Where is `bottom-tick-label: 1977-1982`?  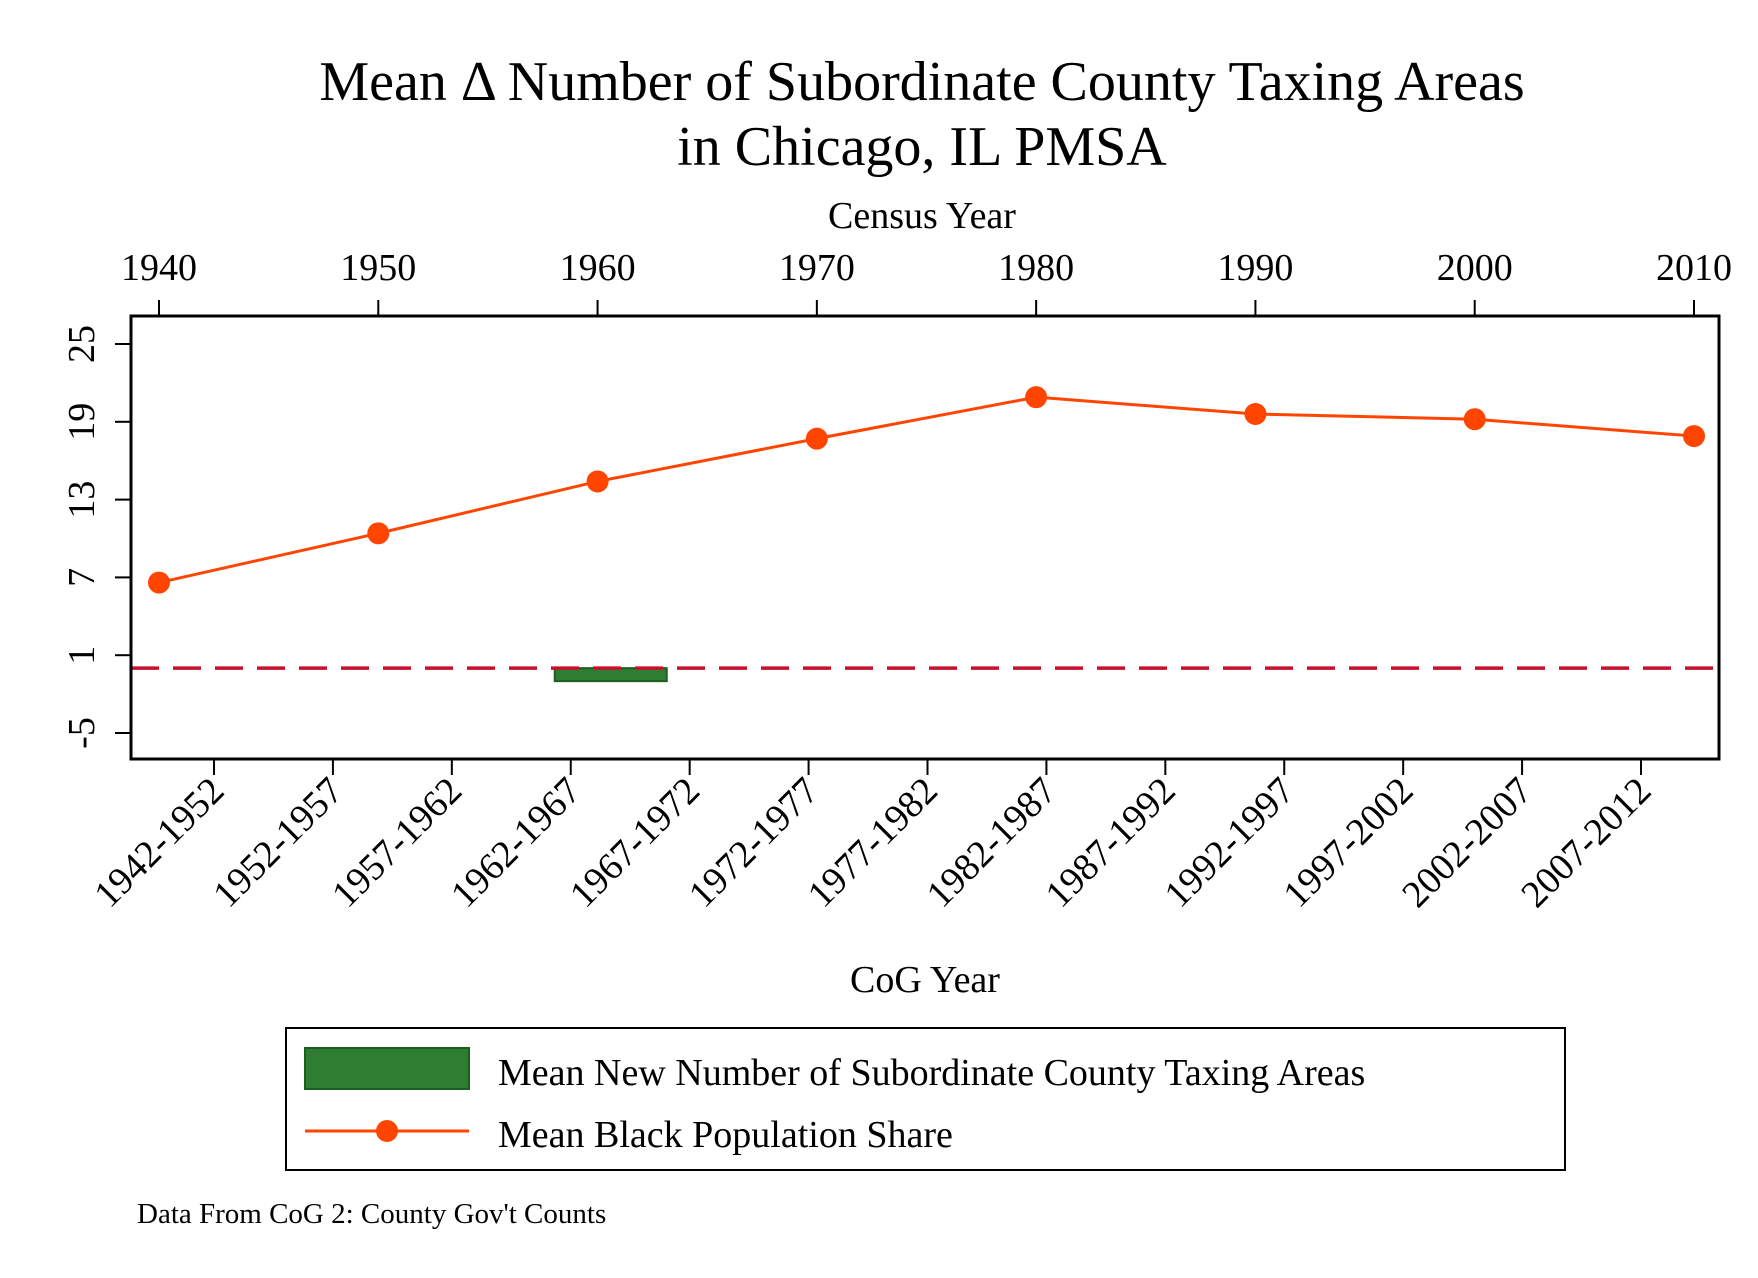
bottom-tick-label: 1977-1982 is located at coordinates (873, 843).